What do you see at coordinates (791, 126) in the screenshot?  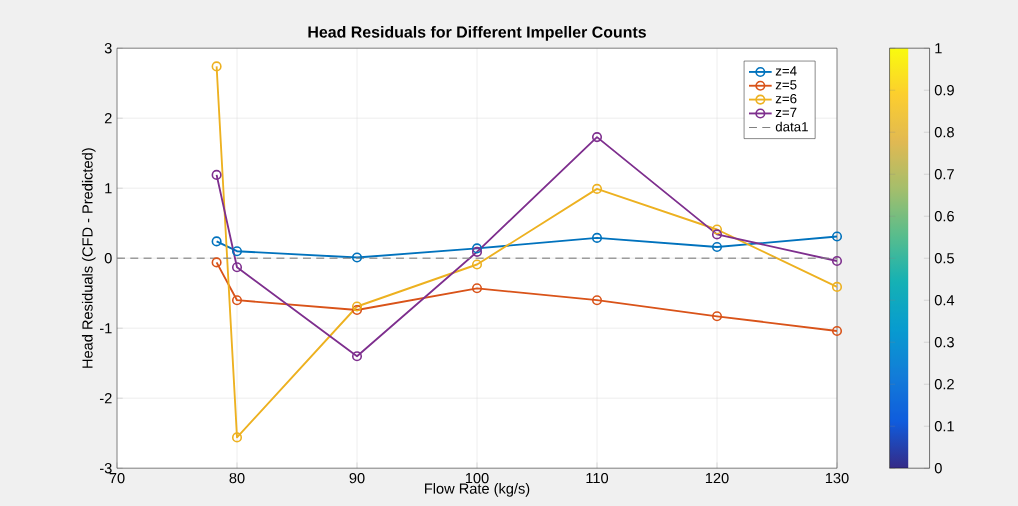 I see `legend-label: data1` at bounding box center [791, 126].